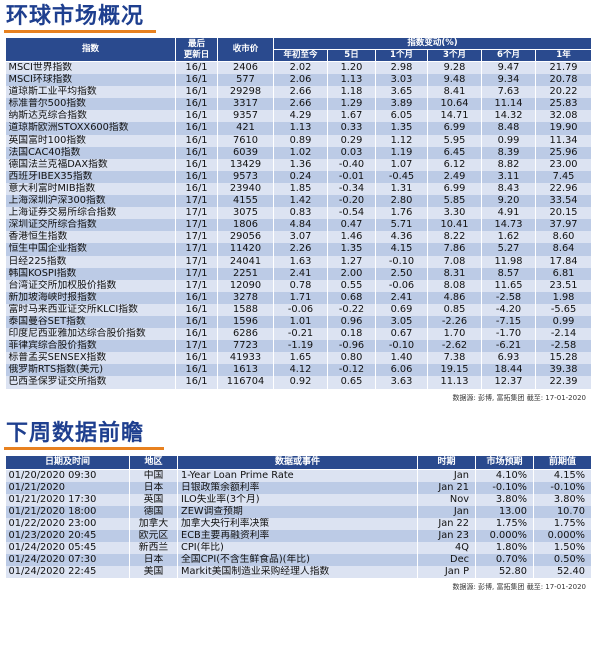  Describe the element at coordinates (351, 237) in the screenshot. I see `change-5d-cell: 1.46` at that location.